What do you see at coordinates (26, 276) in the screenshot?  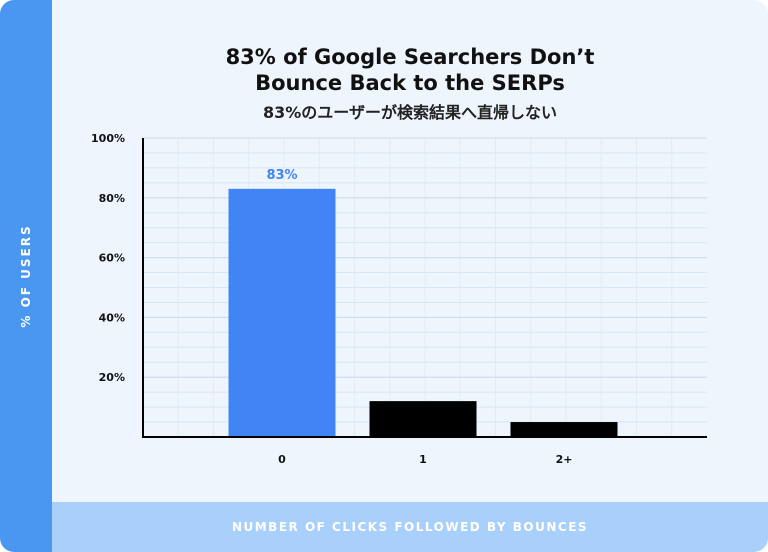 I see `y-axis-band: % OF USERS` at bounding box center [26, 276].